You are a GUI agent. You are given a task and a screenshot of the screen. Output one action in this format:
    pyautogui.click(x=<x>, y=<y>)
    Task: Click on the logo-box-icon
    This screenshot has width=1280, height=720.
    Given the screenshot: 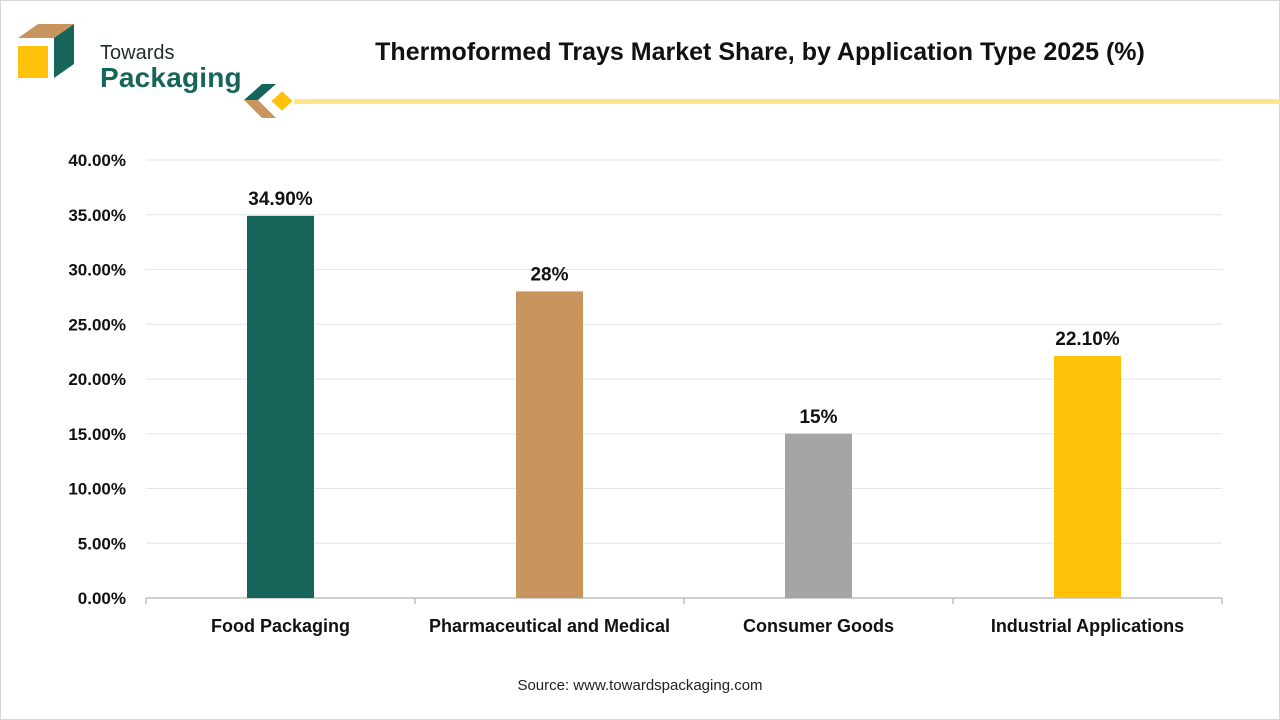 What is the action you would take?
    pyautogui.click(x=46, y=51)
    